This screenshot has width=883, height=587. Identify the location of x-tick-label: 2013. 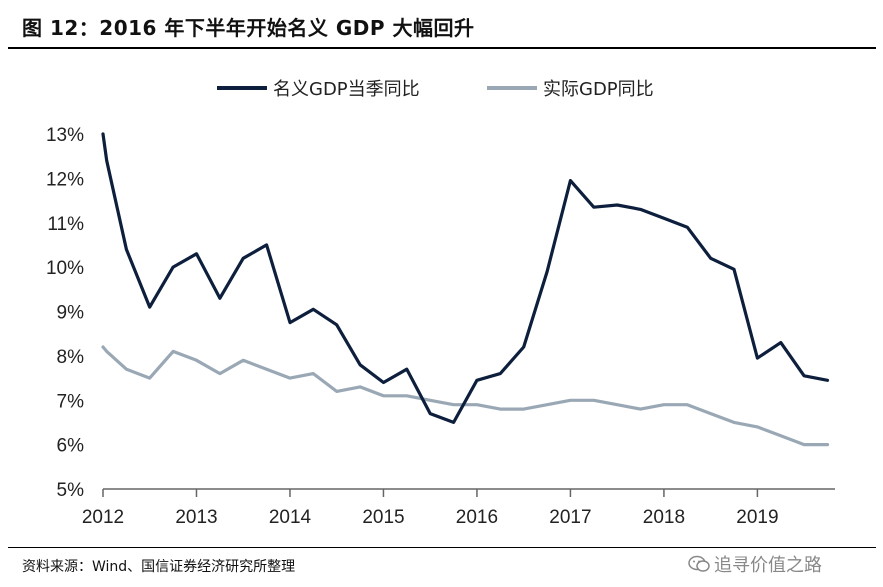
(196, 517).